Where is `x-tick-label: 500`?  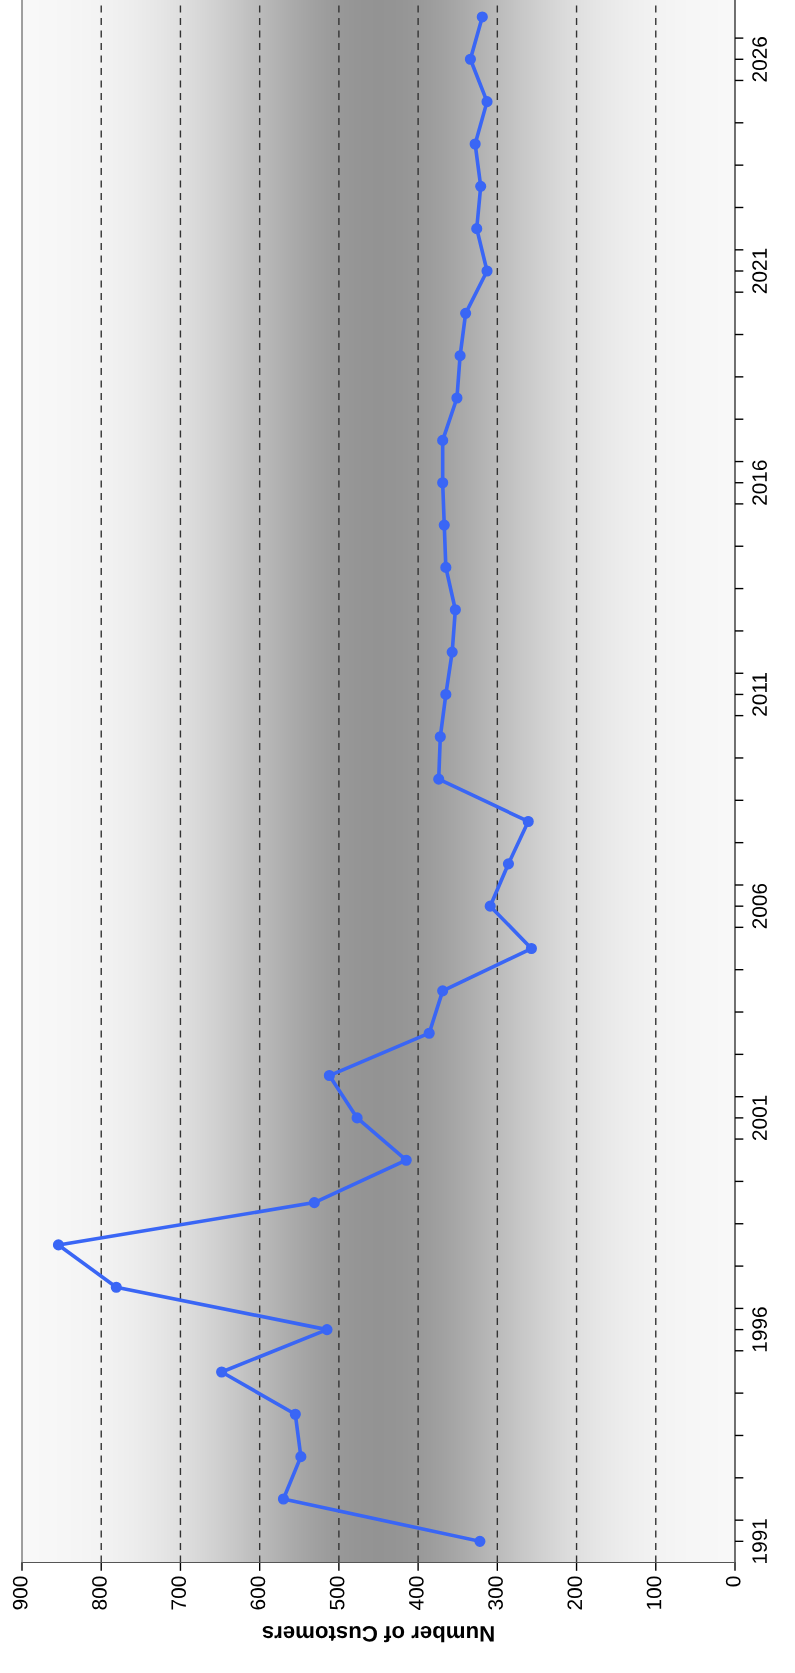
x-tick-label: 500 is located at coordinates (337, 1593).